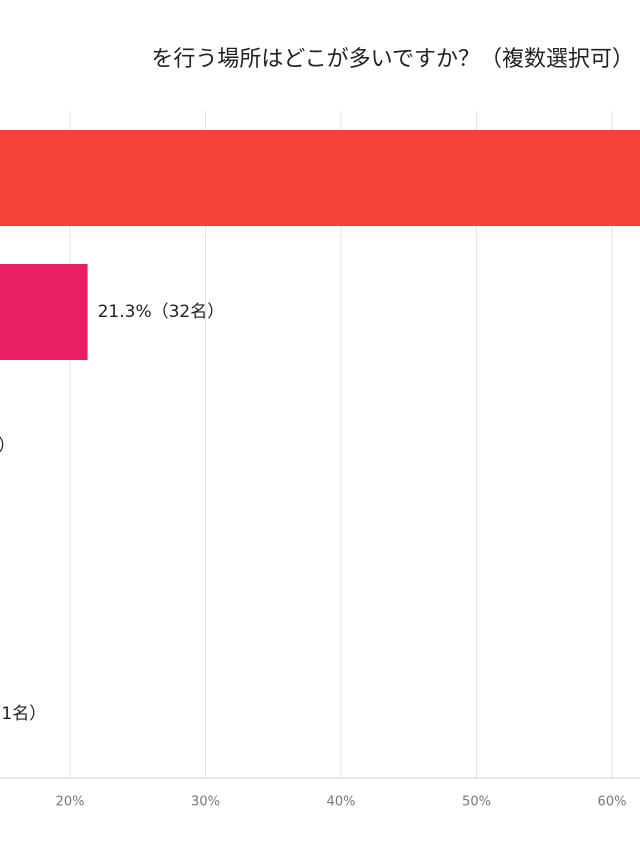 The width and height of the screenshot is (640, 853). I want to click on x-tick-label: 50%, so click(476, 802).